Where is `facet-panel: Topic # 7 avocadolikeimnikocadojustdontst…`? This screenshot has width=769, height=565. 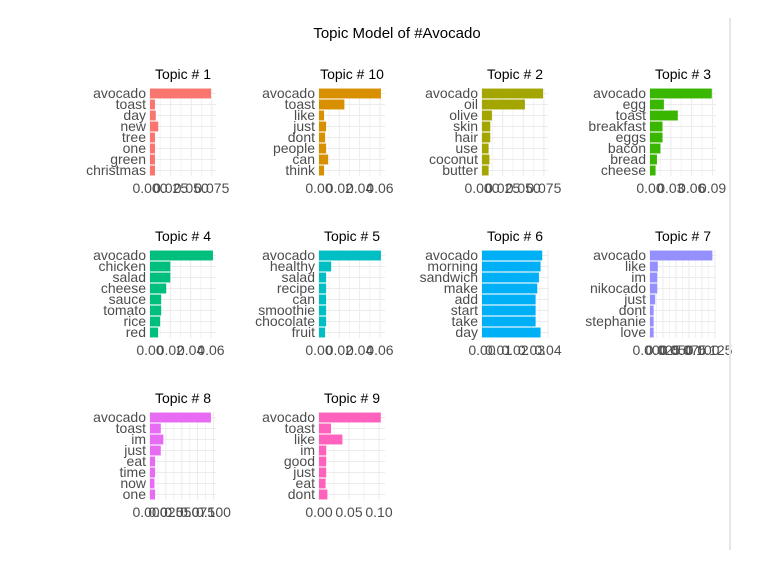 facet-panel: Topic # 7 avocadolikeimnikocadojustdontst… is located at coordinates (658, 293).